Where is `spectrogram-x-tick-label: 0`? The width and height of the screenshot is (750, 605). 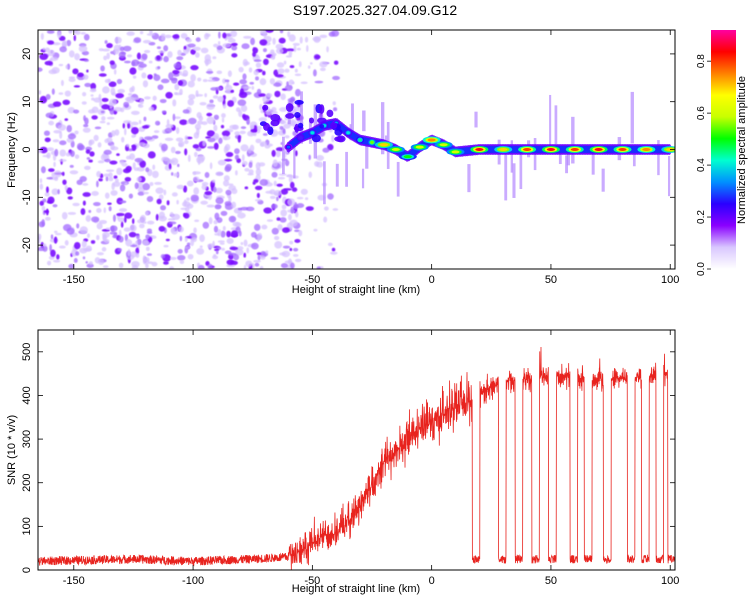 spectrogram-x-tick-label: 0 is located at coordinates (432, 280).